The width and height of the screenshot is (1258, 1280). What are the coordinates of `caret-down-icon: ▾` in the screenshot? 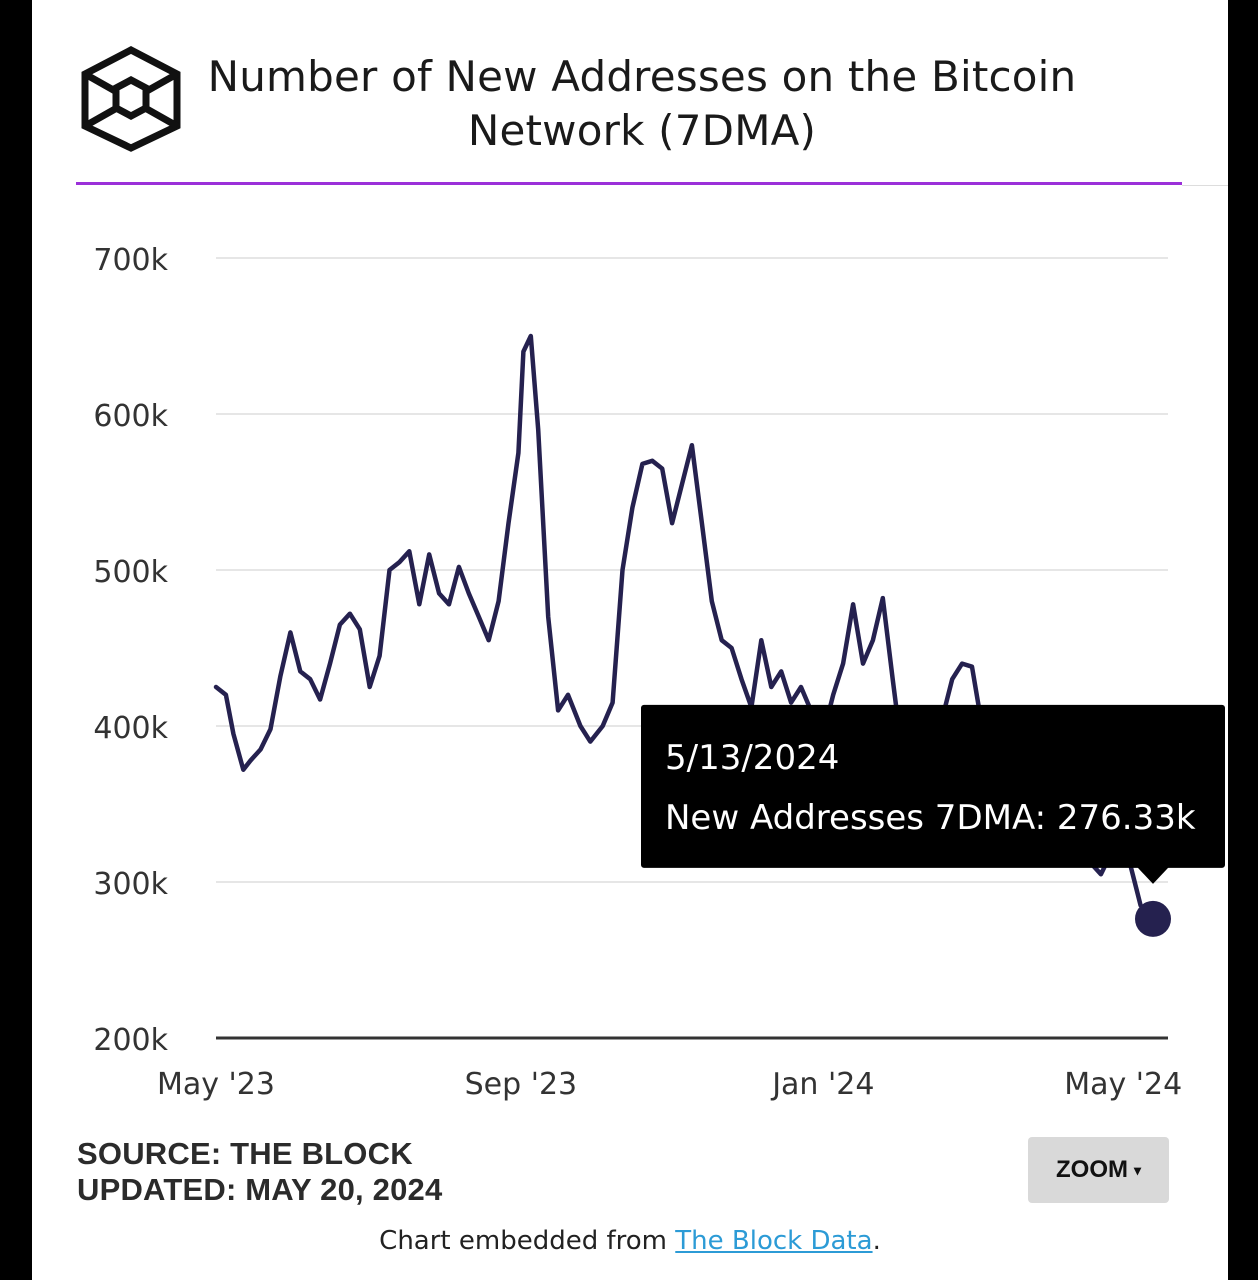 It's located at (1137, 1169).